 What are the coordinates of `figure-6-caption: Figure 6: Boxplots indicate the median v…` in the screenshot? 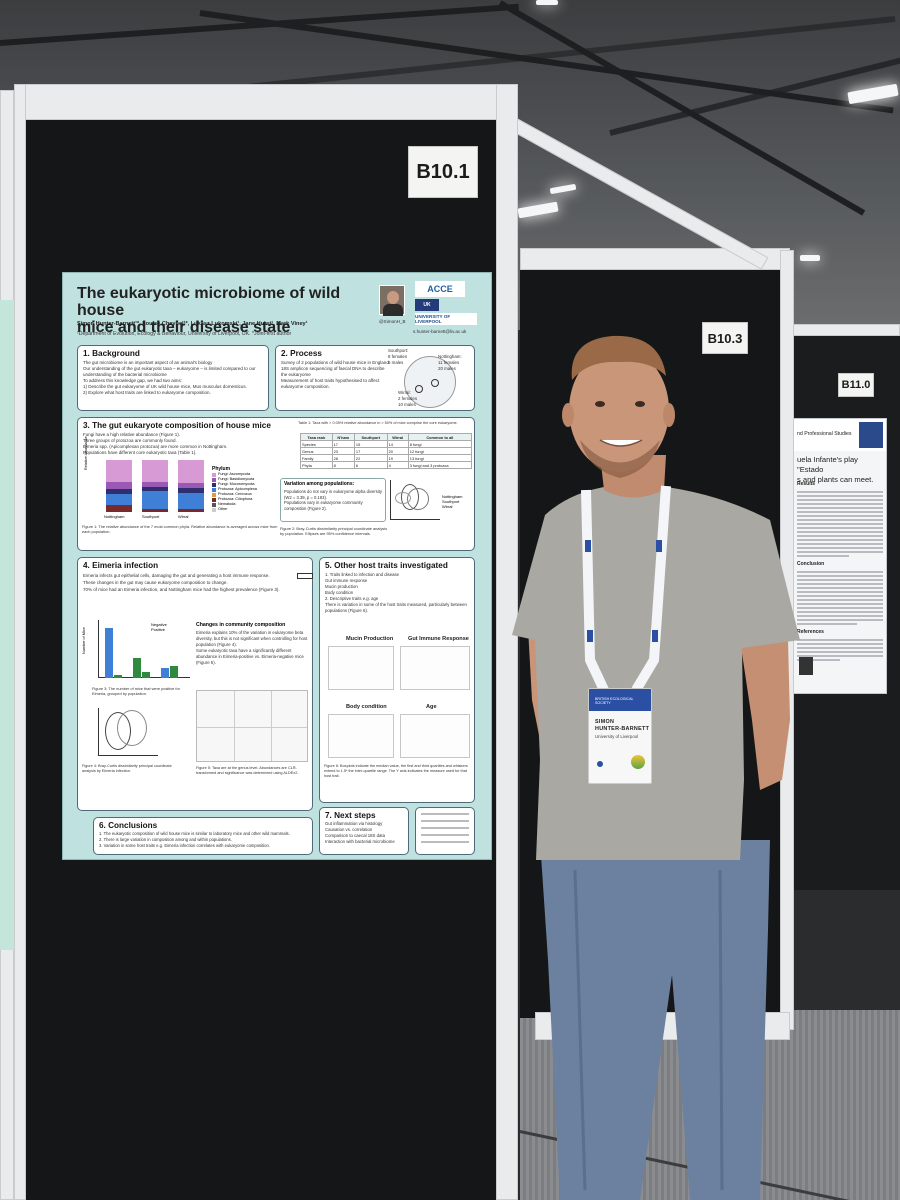 It's located at (396, 771).